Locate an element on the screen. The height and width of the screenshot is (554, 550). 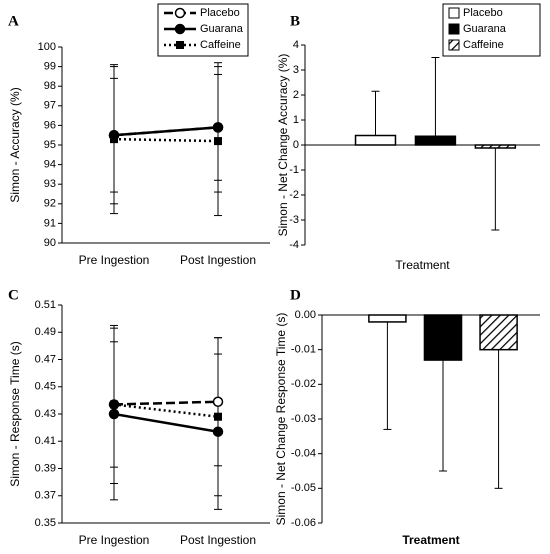
y-tick-label: 0.41 is located at coordinates (45, 441).